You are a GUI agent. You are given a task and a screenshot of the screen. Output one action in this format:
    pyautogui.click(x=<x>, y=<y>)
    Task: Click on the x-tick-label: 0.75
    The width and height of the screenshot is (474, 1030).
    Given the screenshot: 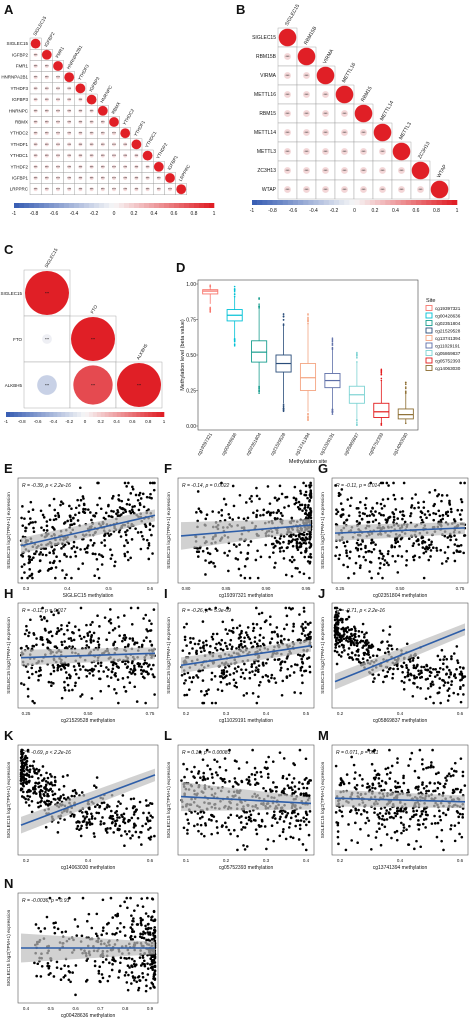 What is the action you would take?
    pyautogui.click(x=460, y=588)
    